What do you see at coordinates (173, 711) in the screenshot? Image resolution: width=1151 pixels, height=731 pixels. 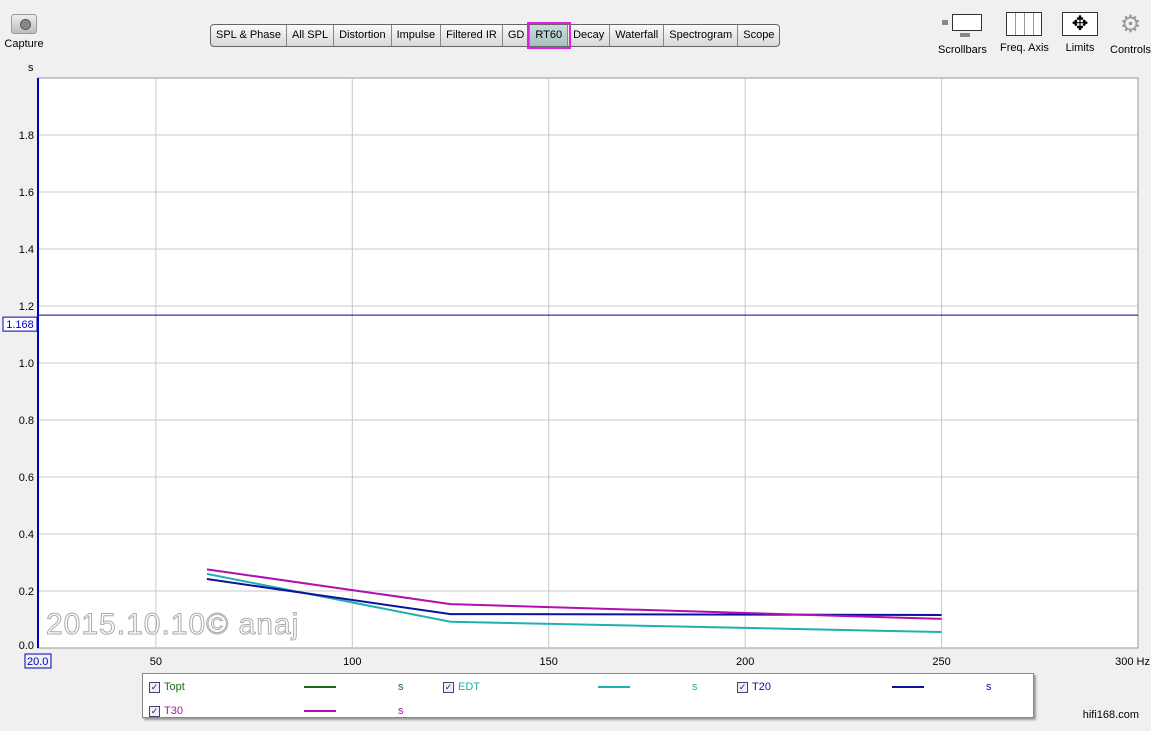 I see `legend-label: T30` at bounding box center [173, 711].